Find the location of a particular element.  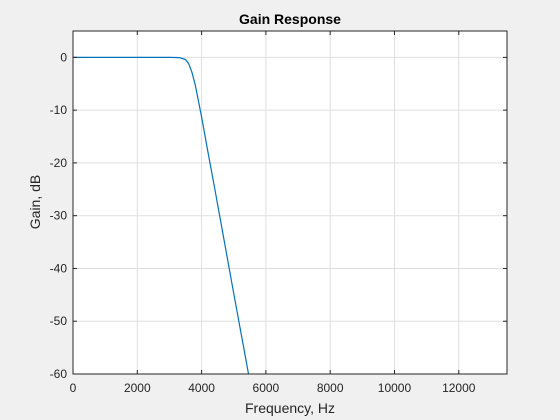

x-tick-label: 6000 is located at coordinates (266, 388).